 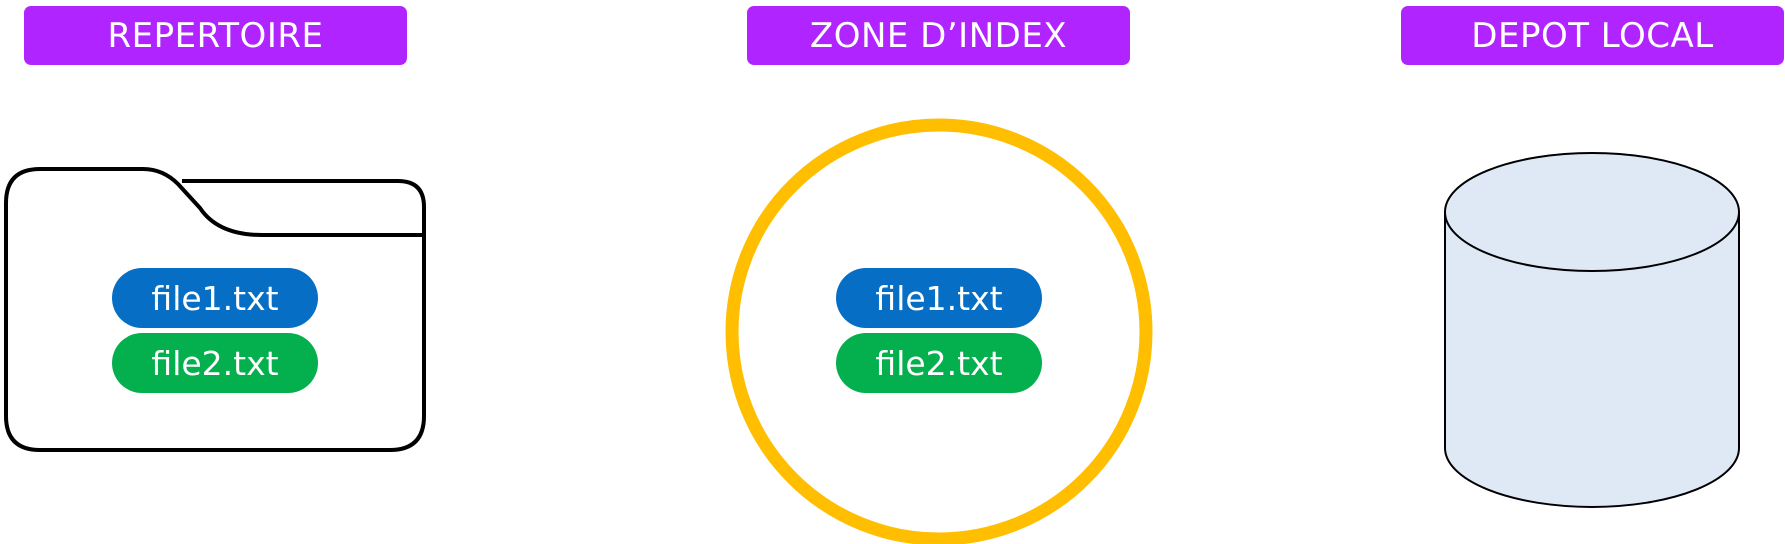 I want to click on index-label: ZONE D’INDEX, so click(x=938, y=35).